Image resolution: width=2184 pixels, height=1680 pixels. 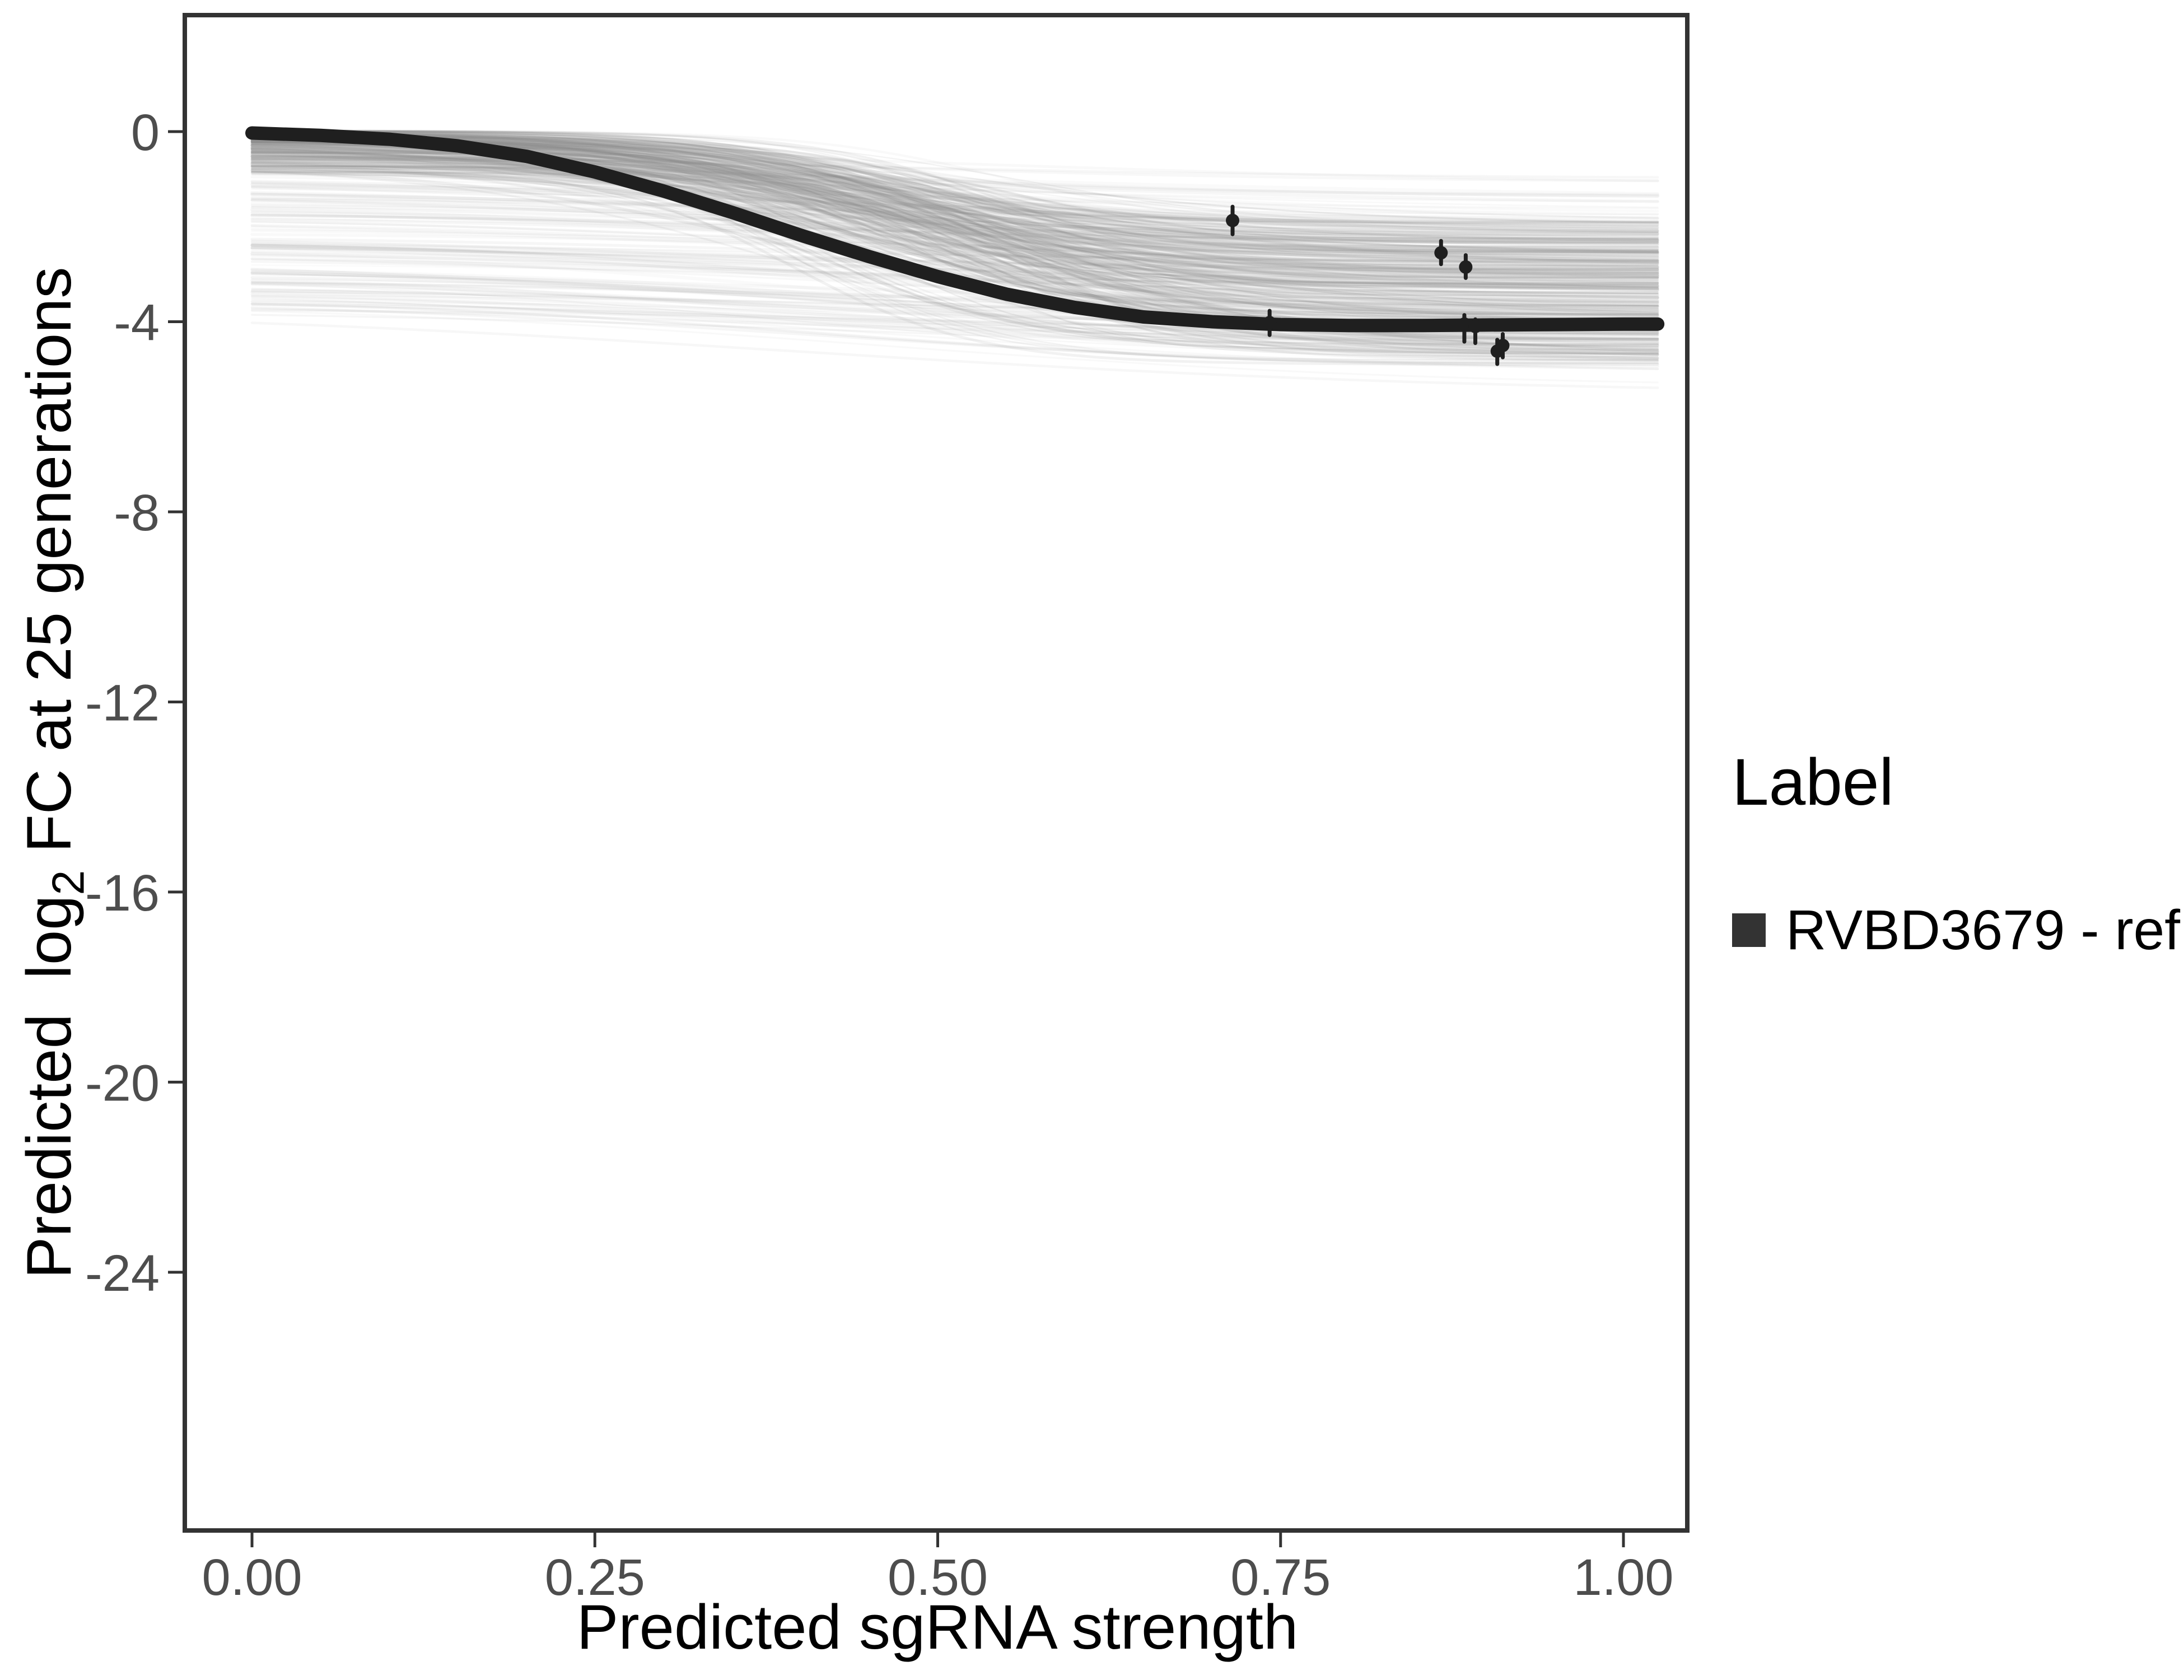 I want to click on y-tick-label: -24, so click(x=123, y=1274).